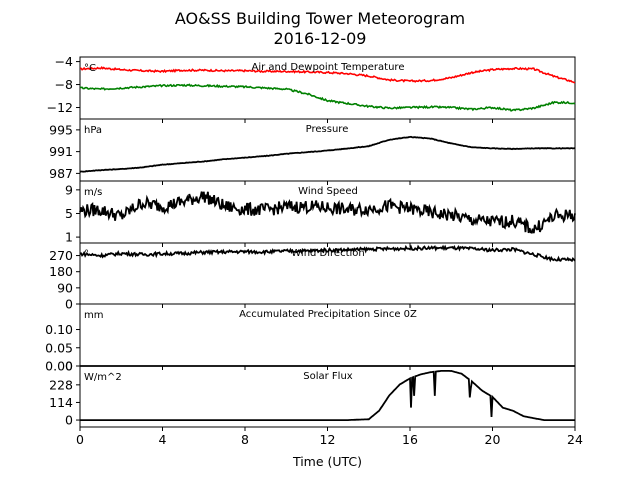  I want to click on x-tick-label: 12, so click(328, 439).